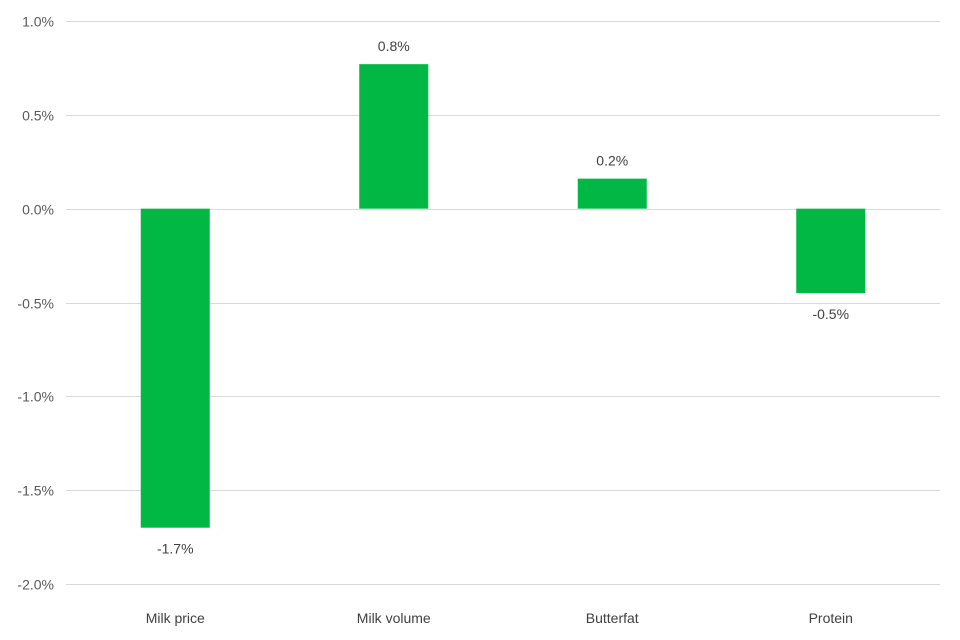  What do you see at coordinates (38, 210) in the screenshot?
I see `y-tick-label: 0.0%` at bounding box center [38, 210].